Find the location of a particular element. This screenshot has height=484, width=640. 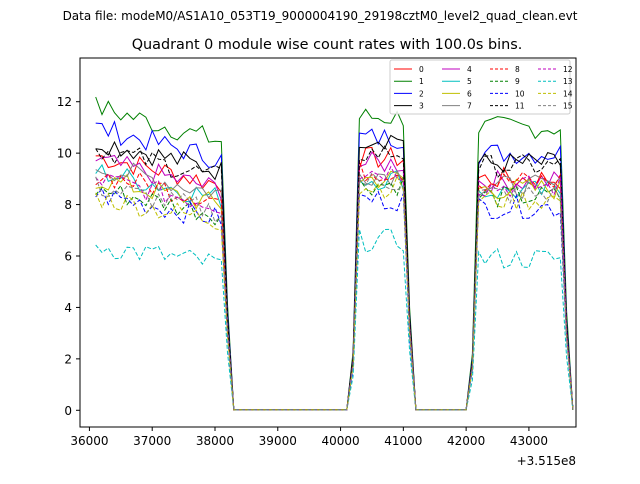

legend-label-14: 14 is located at coordinates (568, 93).